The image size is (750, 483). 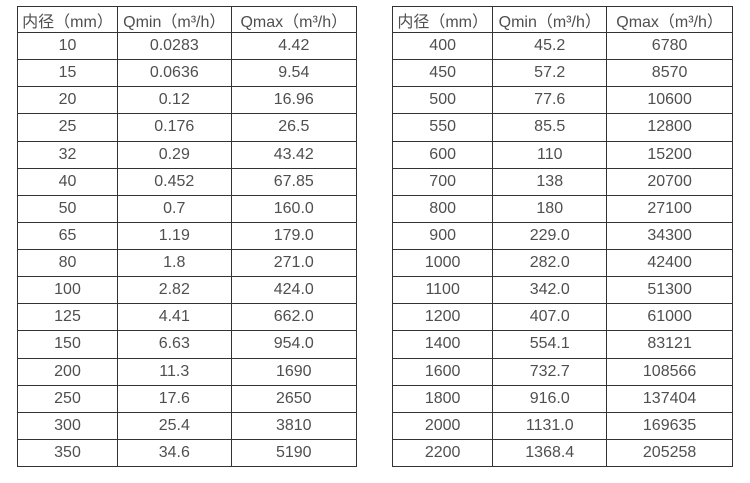 I want to click on table-row: 2000 1131.0 169635, so click(x=562, y=425).